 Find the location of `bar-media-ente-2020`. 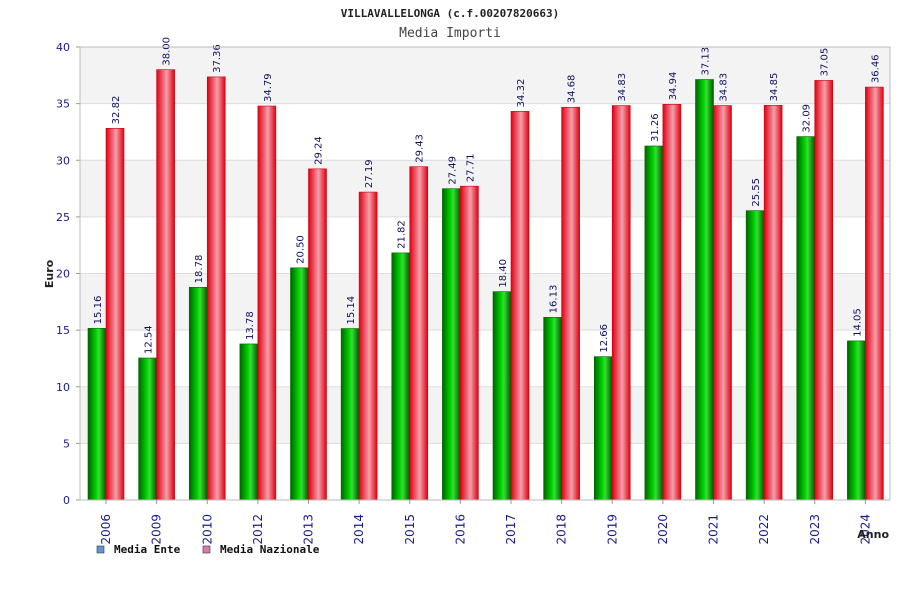

bar-media-ente-2020 is located at coordinates (654, 323).